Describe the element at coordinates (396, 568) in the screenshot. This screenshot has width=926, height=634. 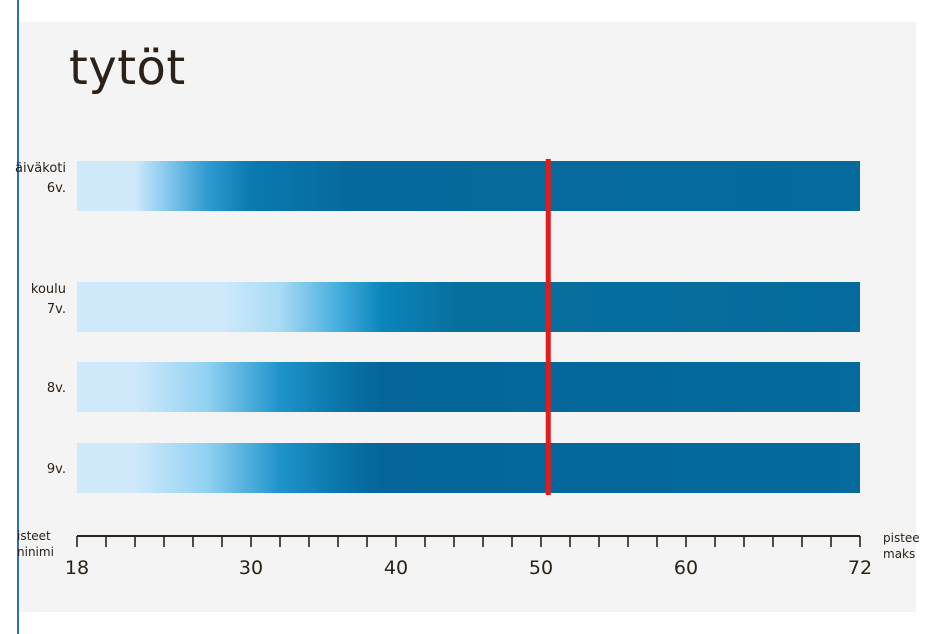
I see `x-tick-label: 40` at that location.